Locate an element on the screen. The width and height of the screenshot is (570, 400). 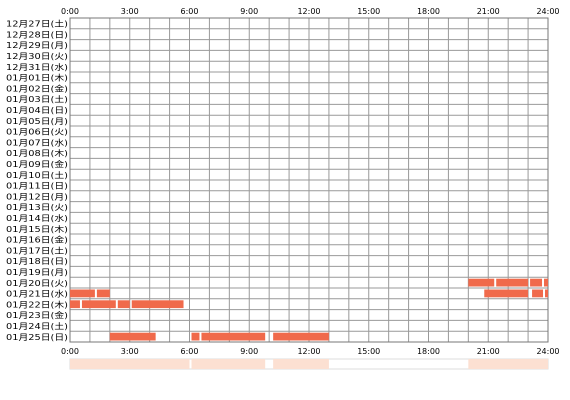
row-label: 01月21日(水) is located at coordinates (37, 294).